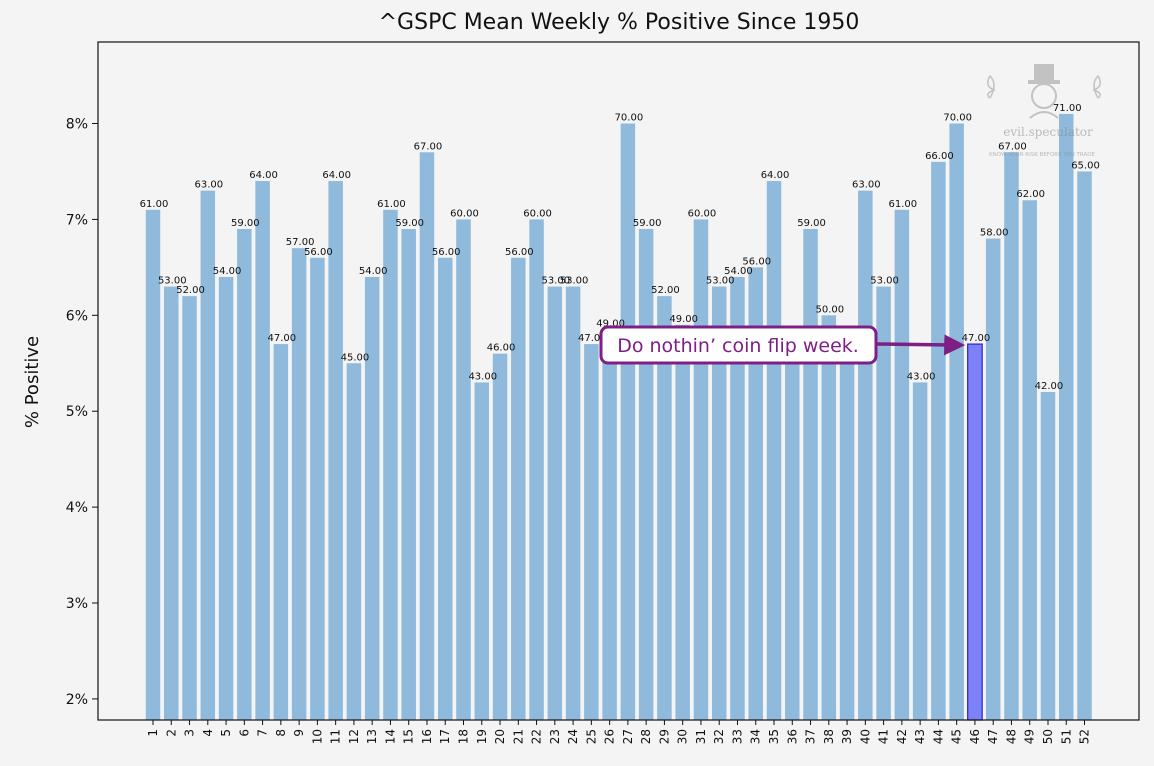 The width and height of the screenshot is (1154, 766). What do you see at coordinates (82, 412) in the screenshot?
I see `y-axis: 2% 3% 4% 5% 6% 7% 8%` at bounding box center [82, 412].